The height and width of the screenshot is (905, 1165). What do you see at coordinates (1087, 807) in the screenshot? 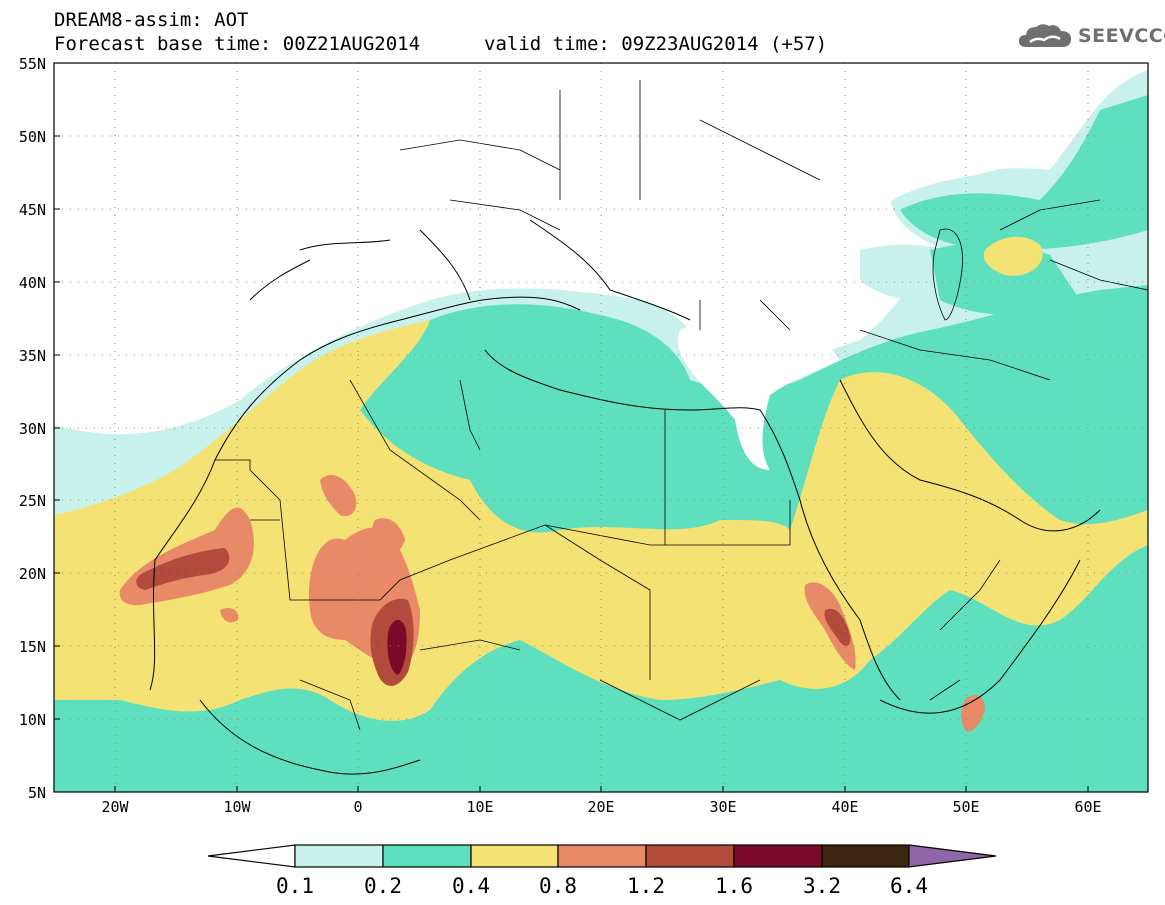
I see `lon-label: 60E` at bounding box center [1087, 807].